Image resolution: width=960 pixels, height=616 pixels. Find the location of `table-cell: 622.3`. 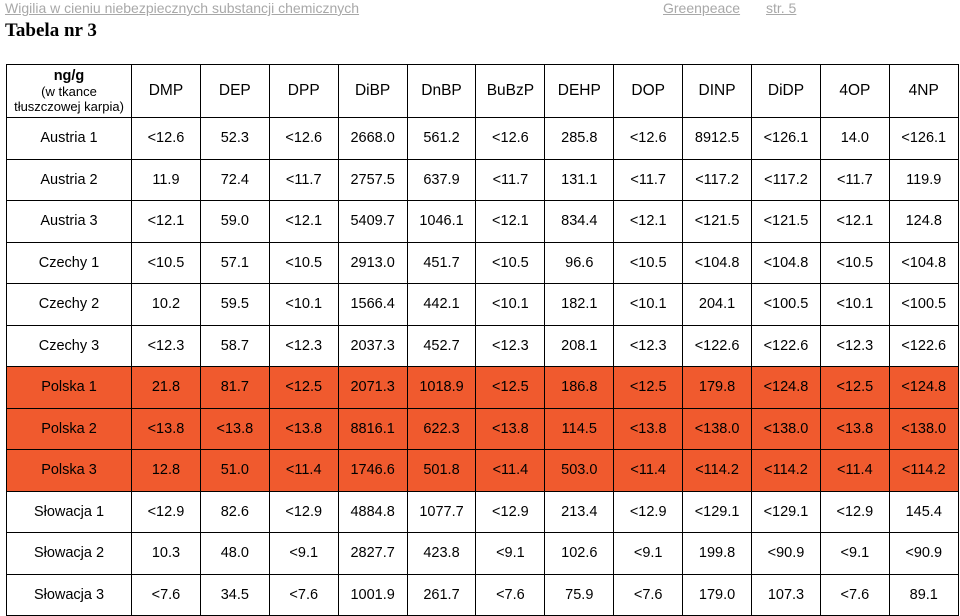

table-cell: 622.3 is located at coordinates (441, 428).